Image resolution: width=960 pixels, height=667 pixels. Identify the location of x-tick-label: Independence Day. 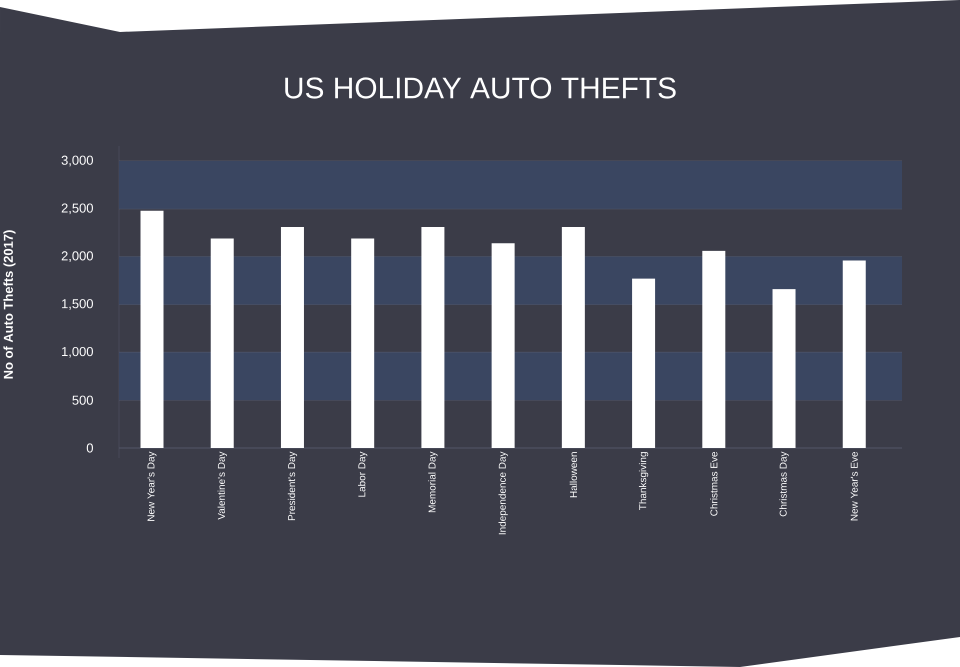
(503, 493).